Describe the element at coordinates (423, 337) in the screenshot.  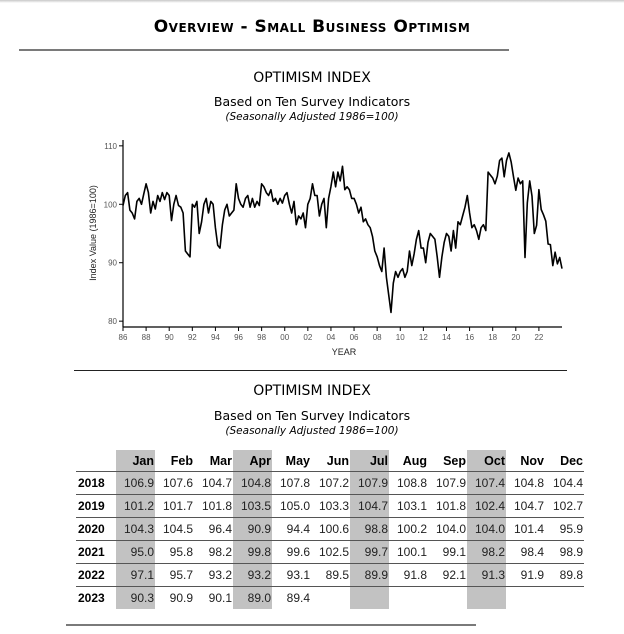
I see `x-tick-label: 12` at that location.